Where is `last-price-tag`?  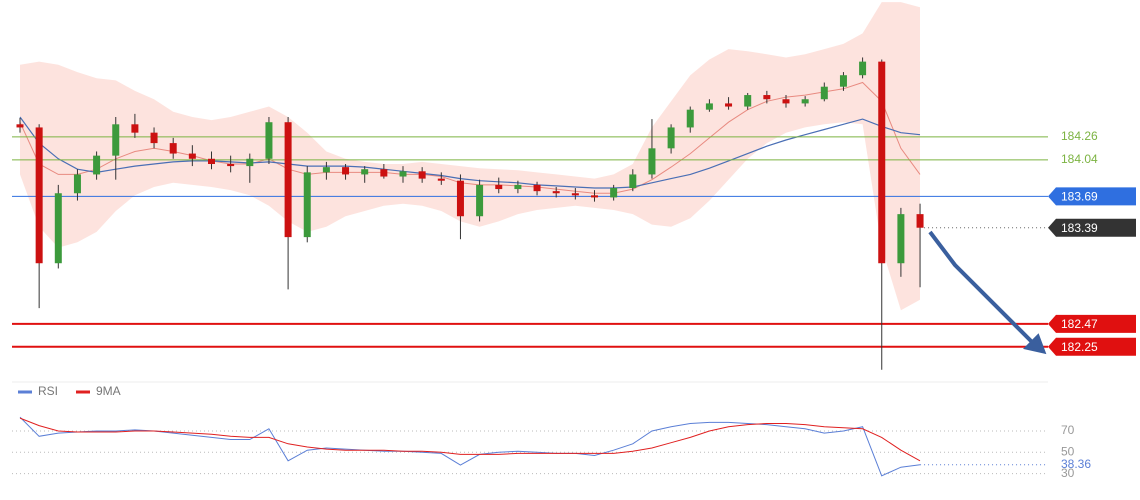
last-price-tag is located at coordinates (1092, 227).